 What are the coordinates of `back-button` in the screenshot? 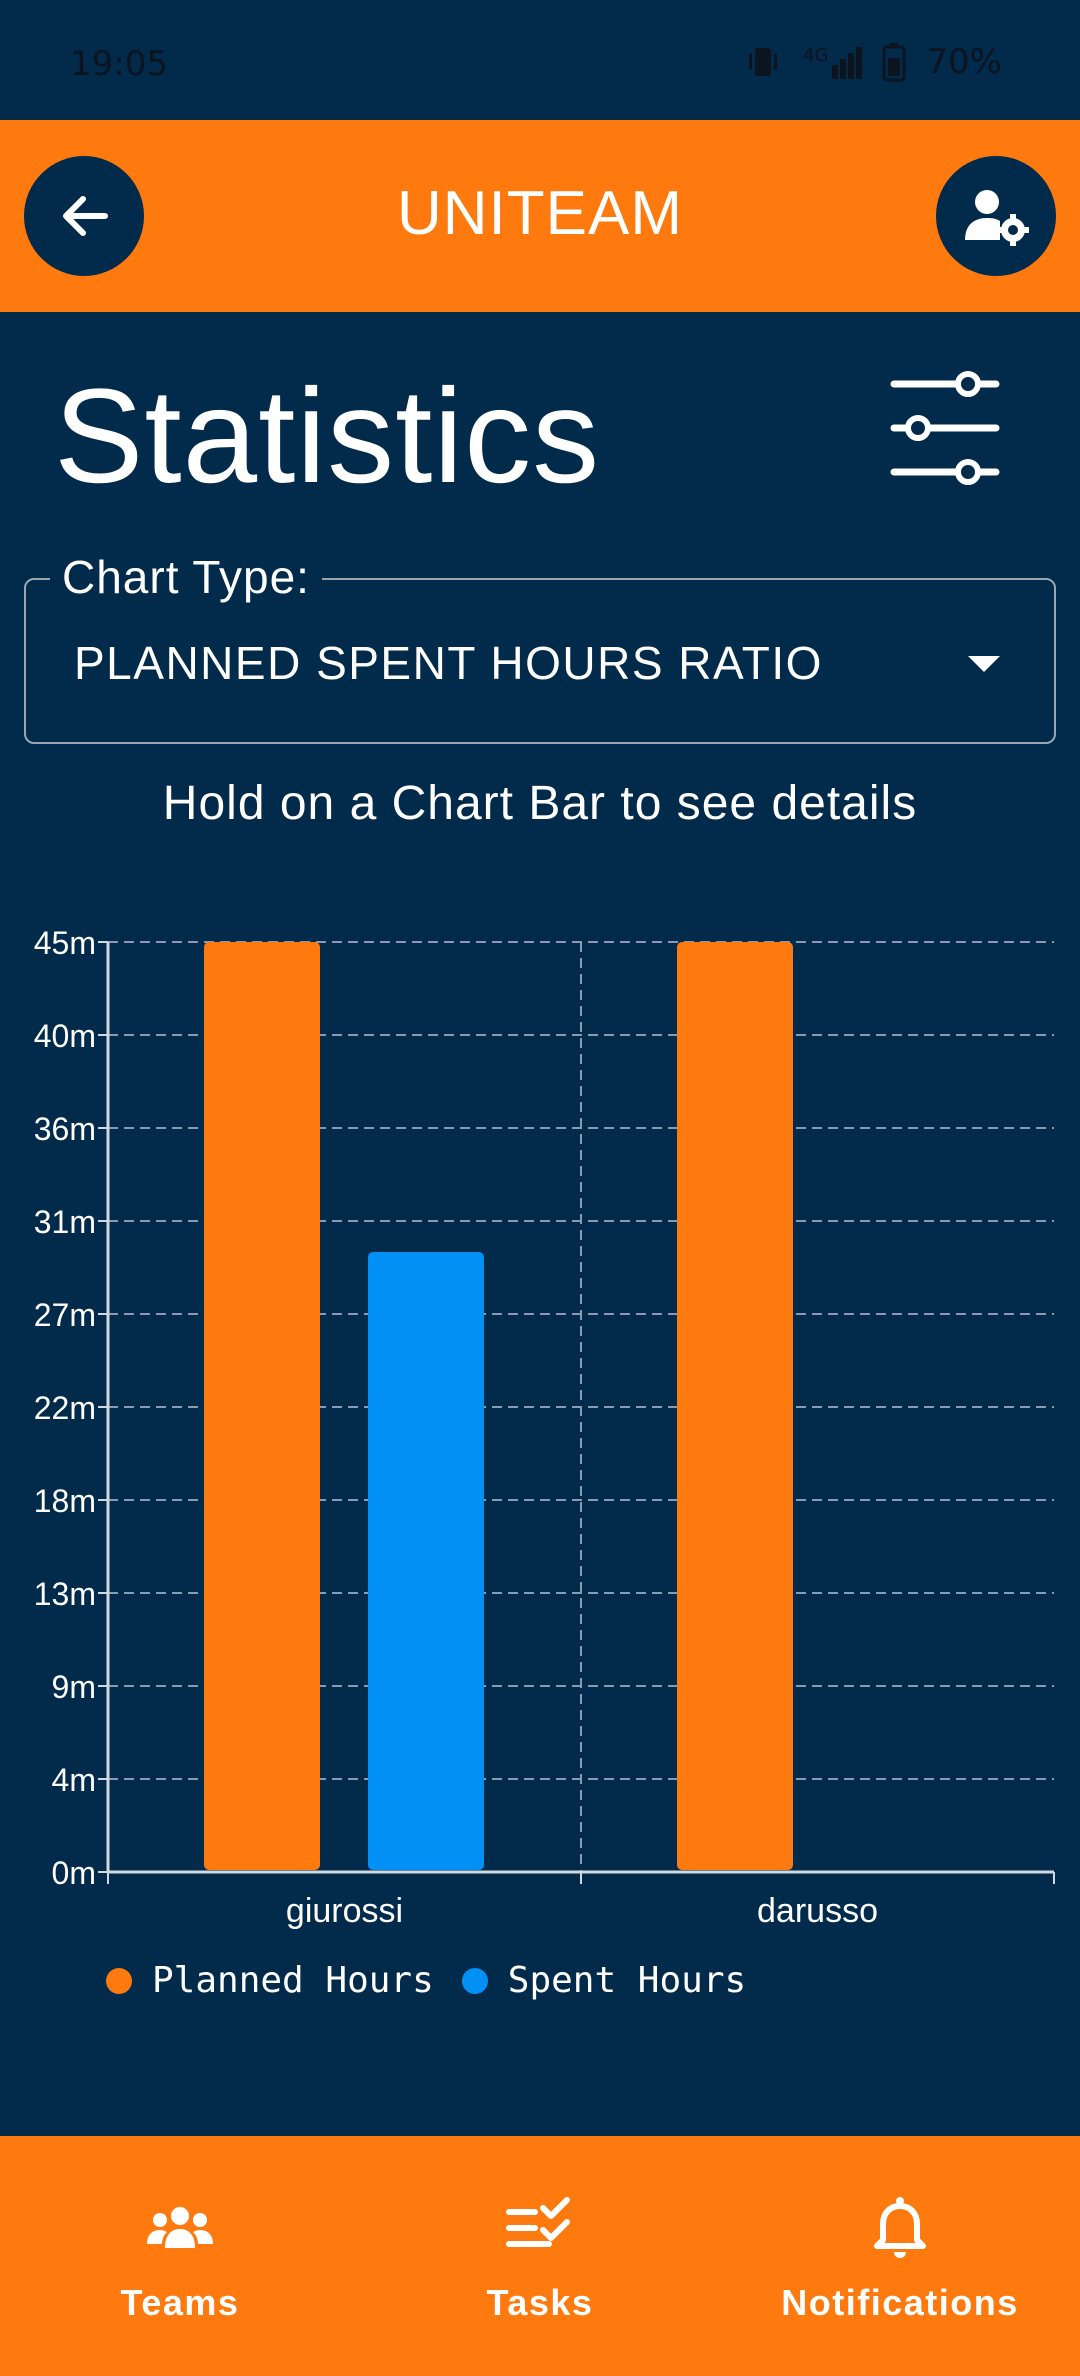 It's located at (84, 216).